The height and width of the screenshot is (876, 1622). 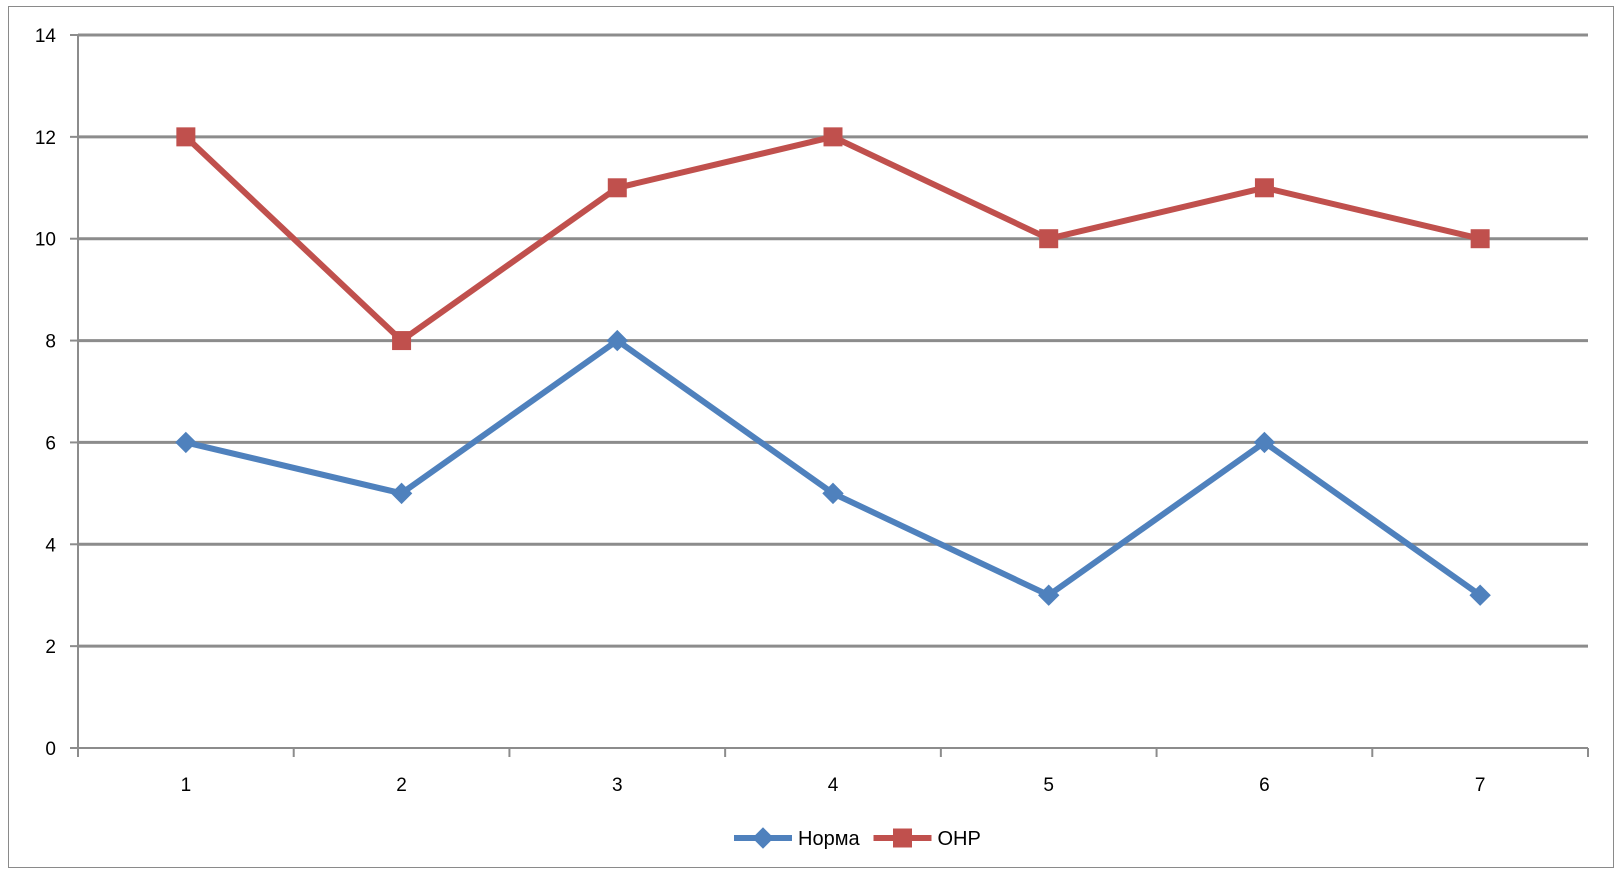 What do you see at coordinates (50, 545) in the screenshot?
I see `y-tick-label: 4` at bounding box center [50, 545].